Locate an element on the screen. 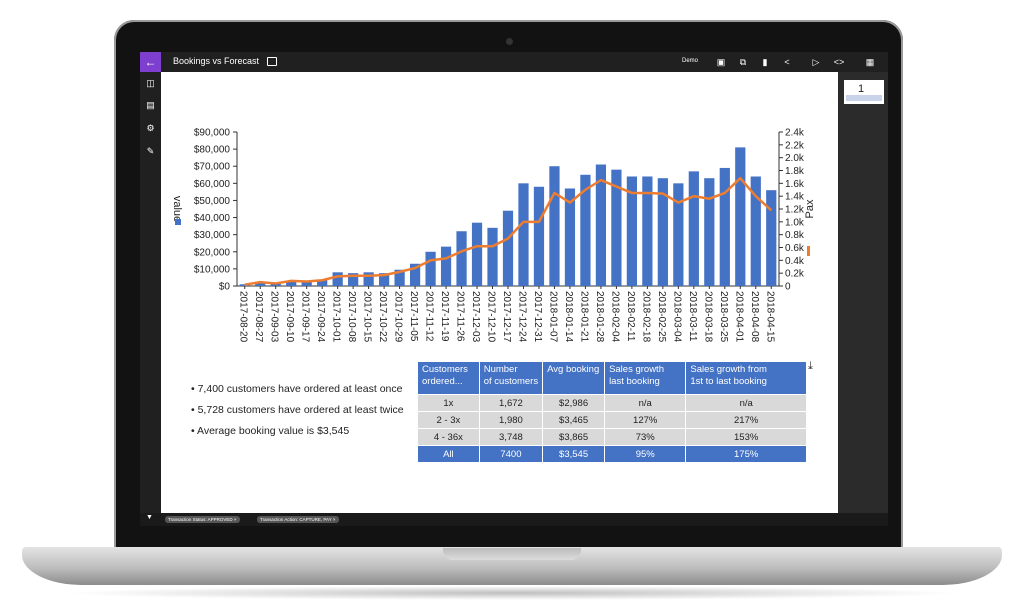 This screenshot has height=614, width=1024. table-cell: 153% is located at coordinates (746, 437).